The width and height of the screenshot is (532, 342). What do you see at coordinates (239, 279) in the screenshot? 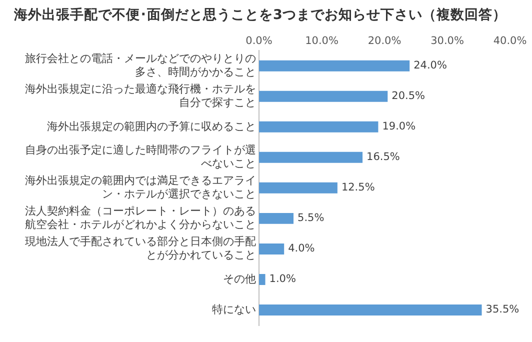
I see `y-tick-label: その他` at bounding box center [239, 279].